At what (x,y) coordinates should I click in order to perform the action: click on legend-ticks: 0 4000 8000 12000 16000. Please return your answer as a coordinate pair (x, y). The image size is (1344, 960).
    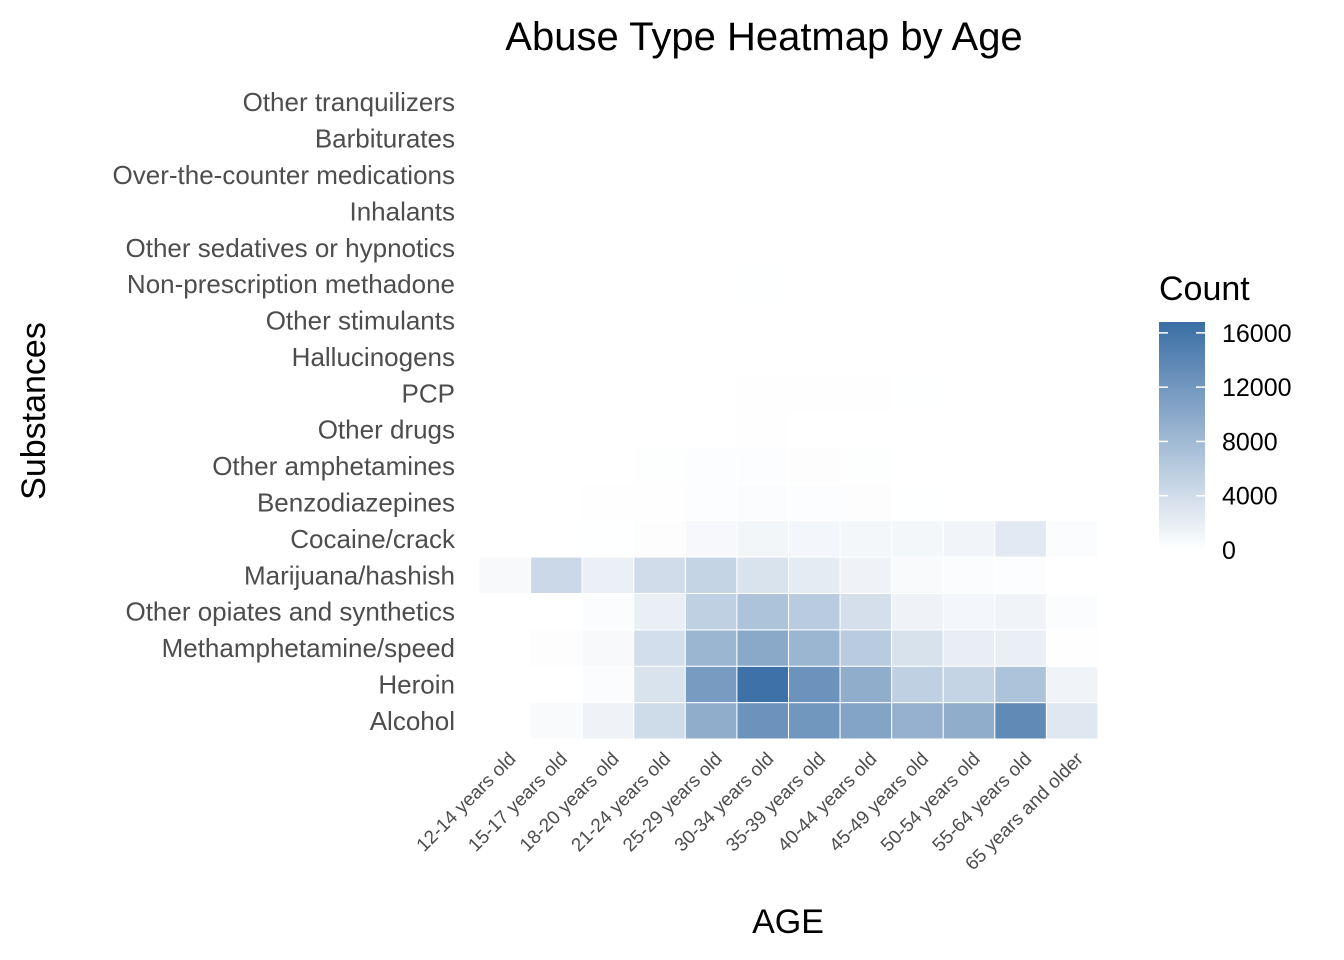
    Looking at the image, I should click on (1225, 442).